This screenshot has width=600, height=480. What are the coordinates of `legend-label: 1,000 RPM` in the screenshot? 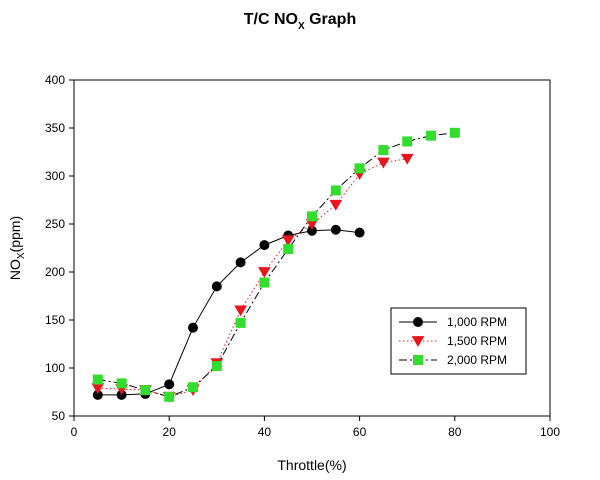 It's located at (477, 322).